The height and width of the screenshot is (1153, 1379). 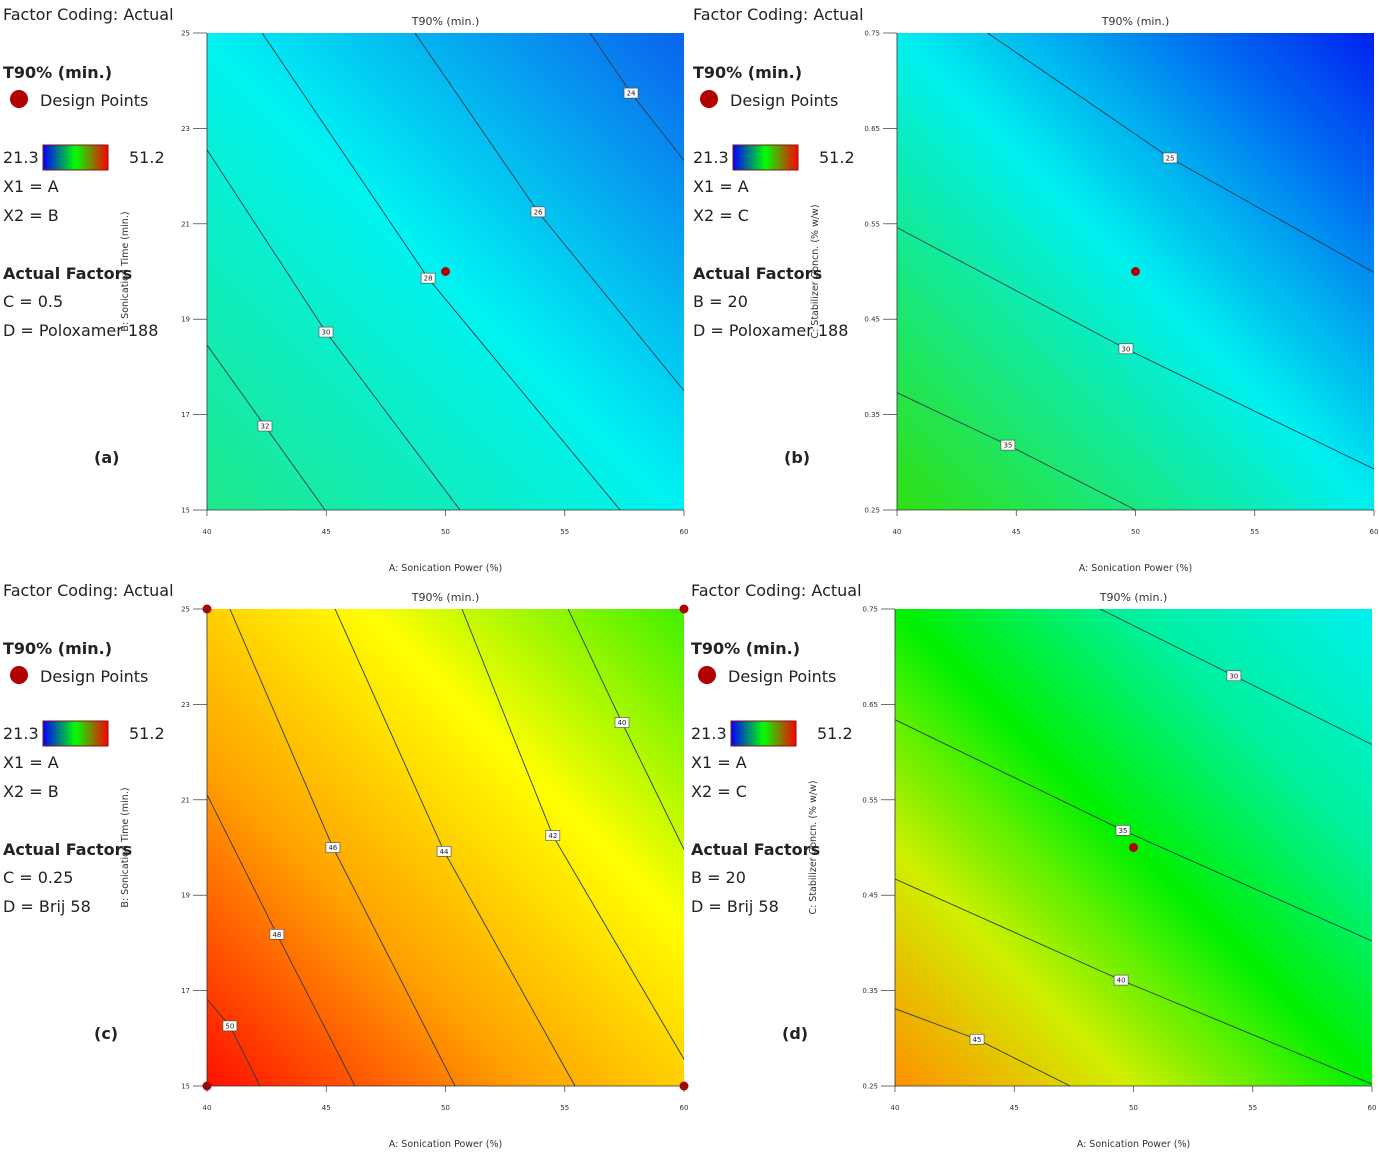 What do you see at coordinates (185, 34) in the screenshot?
I see `y-tick-label: 25` at bounding box center [185, 34].